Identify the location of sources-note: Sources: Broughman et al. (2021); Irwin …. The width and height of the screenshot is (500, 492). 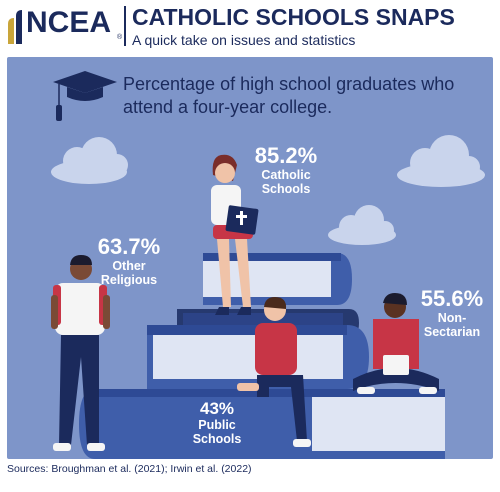
(129, 469).